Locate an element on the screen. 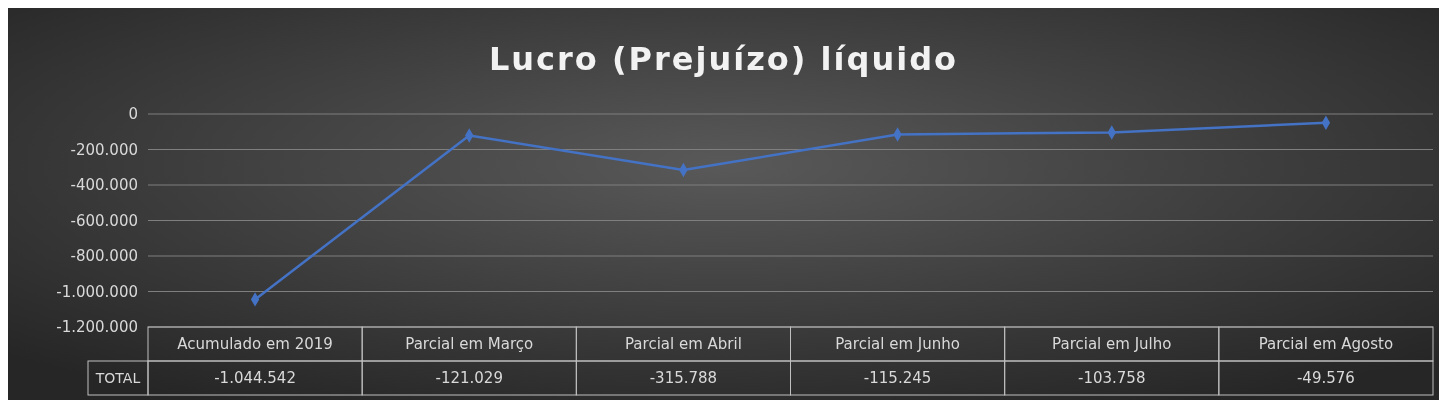 The width and height of the screenshot is (1447, 408). data-label: -1.044.542 is located at coordinates (255, 378).